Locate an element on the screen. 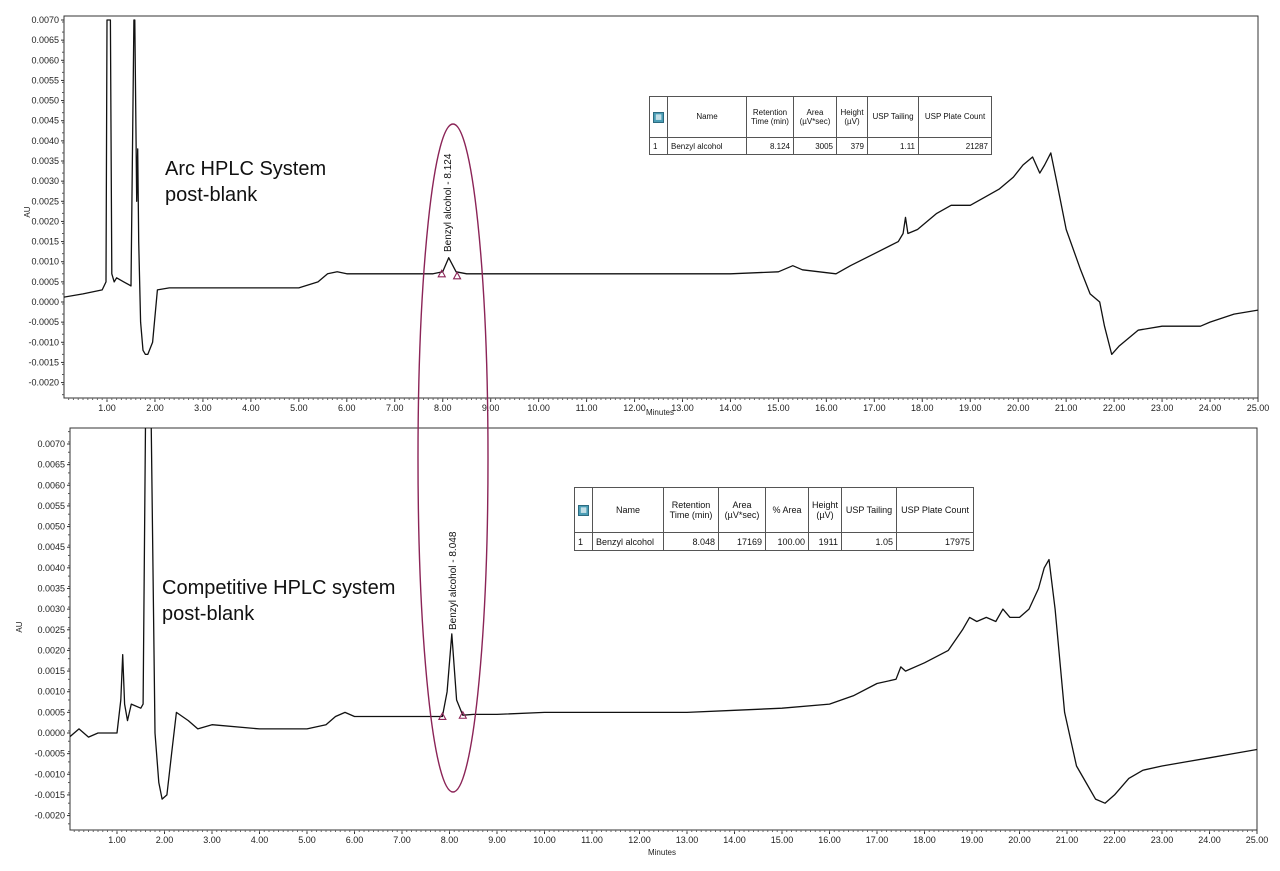 The width and height of the screenshot is (1280, 871). x-tick-label: 4.00 is located at coordinates (251, 408).